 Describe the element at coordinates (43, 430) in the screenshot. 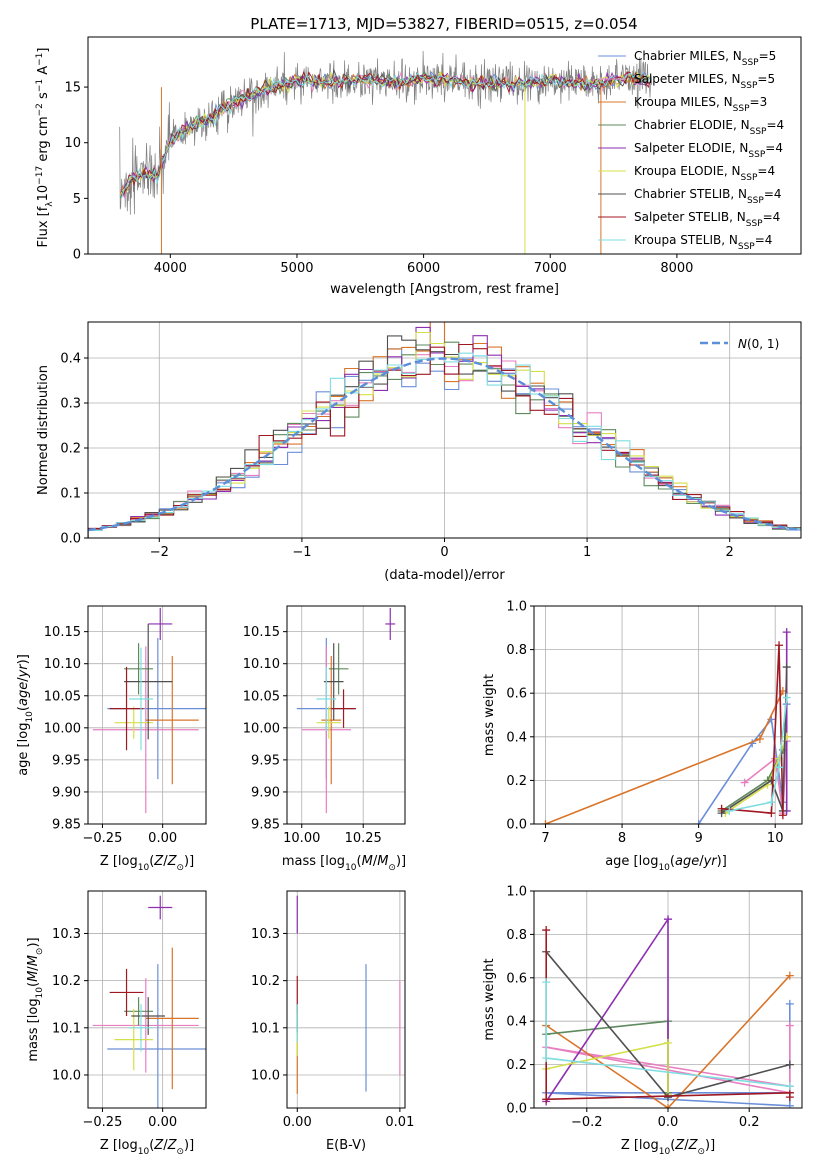

I see `y-axis-label: Normed distribution` at that location.